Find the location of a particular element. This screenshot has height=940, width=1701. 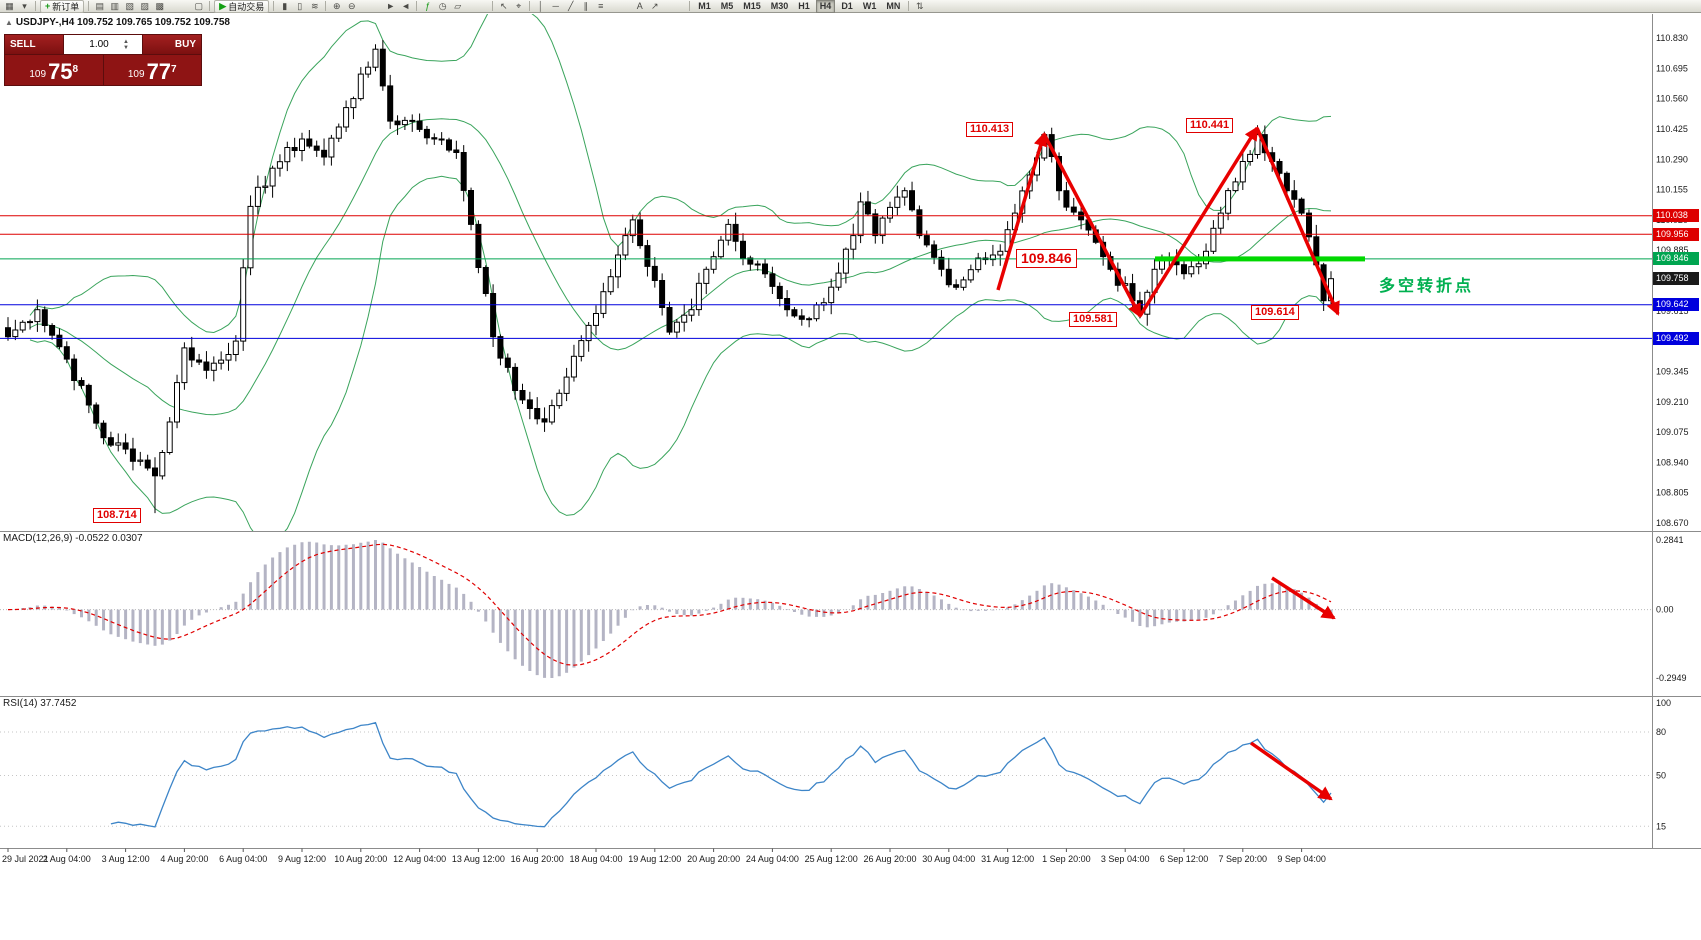

cursor-icon: ↖ is located at coordinates (503, 5).